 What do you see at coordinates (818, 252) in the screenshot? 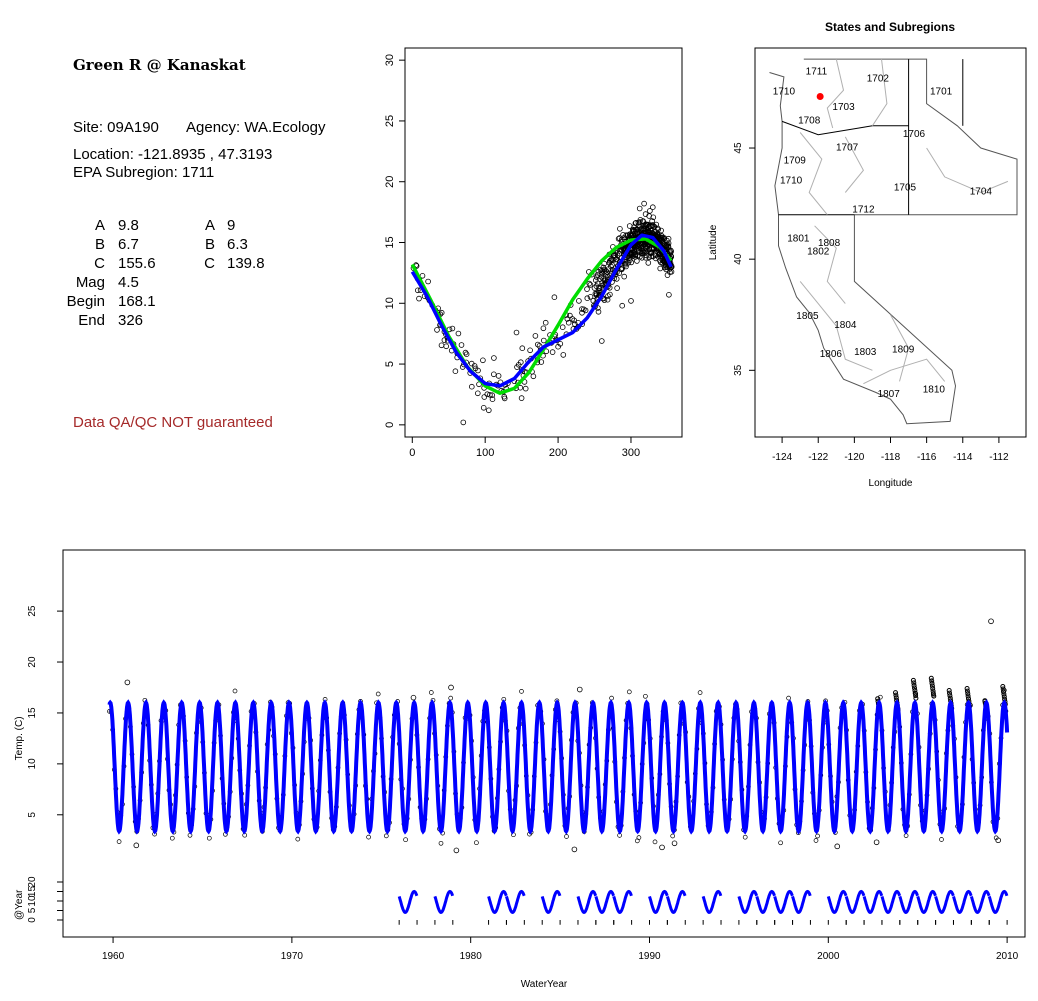
I see `subregion-label: 1802` at bounding box center [818, 252].